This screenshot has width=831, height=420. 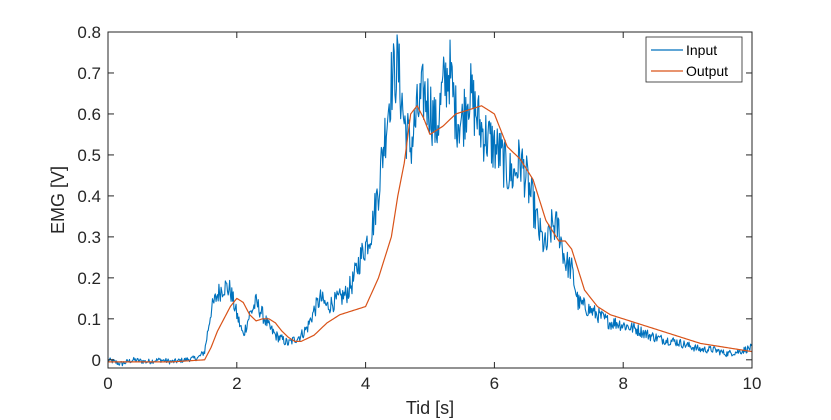 I want to click on y-tick-label: 0.3, so click(x=89, y=237).